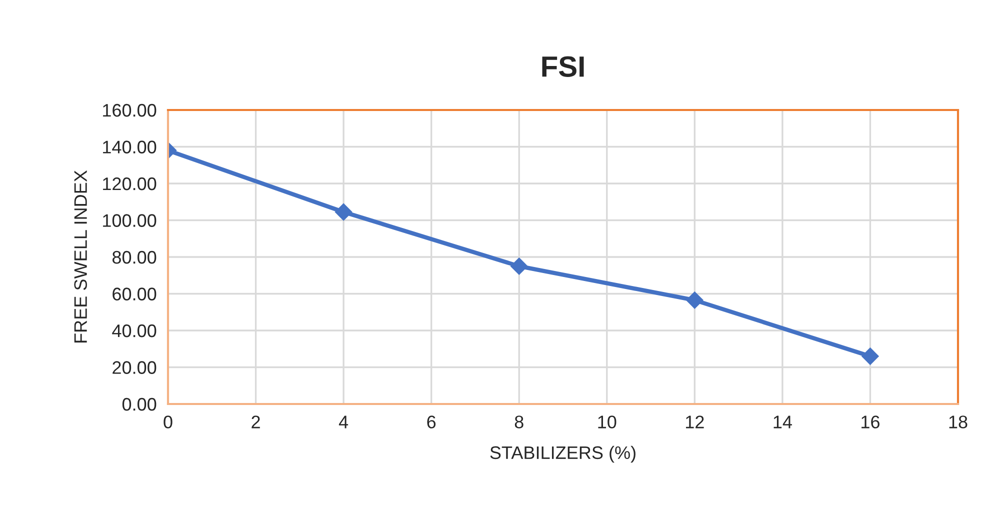 This screenshot has width=987, height=514. I want to click on x-axis-title: STABILIZERS (%), so click(563, 454).